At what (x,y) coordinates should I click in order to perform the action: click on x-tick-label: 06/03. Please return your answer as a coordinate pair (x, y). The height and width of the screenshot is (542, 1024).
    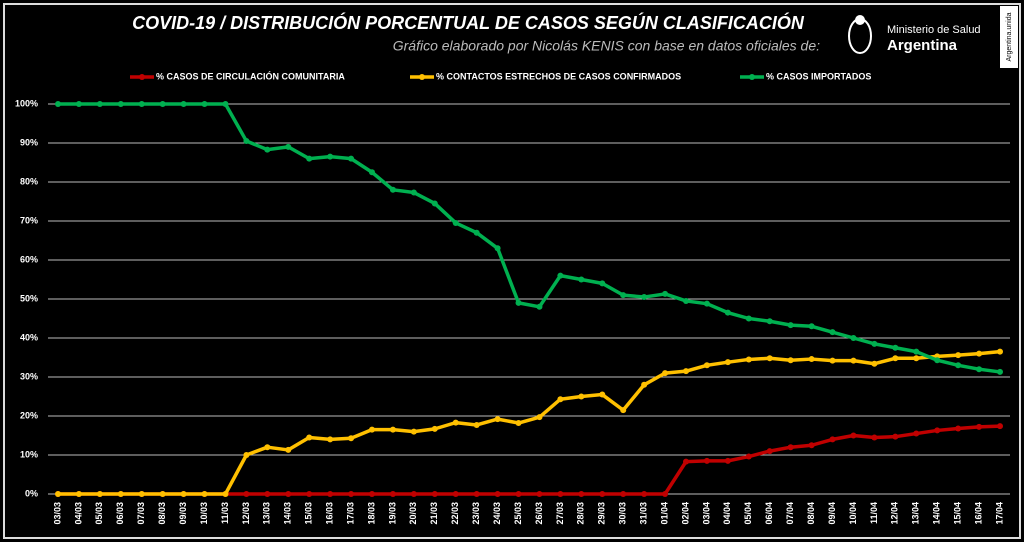
    Looking at the image, I should click on (120, 513).